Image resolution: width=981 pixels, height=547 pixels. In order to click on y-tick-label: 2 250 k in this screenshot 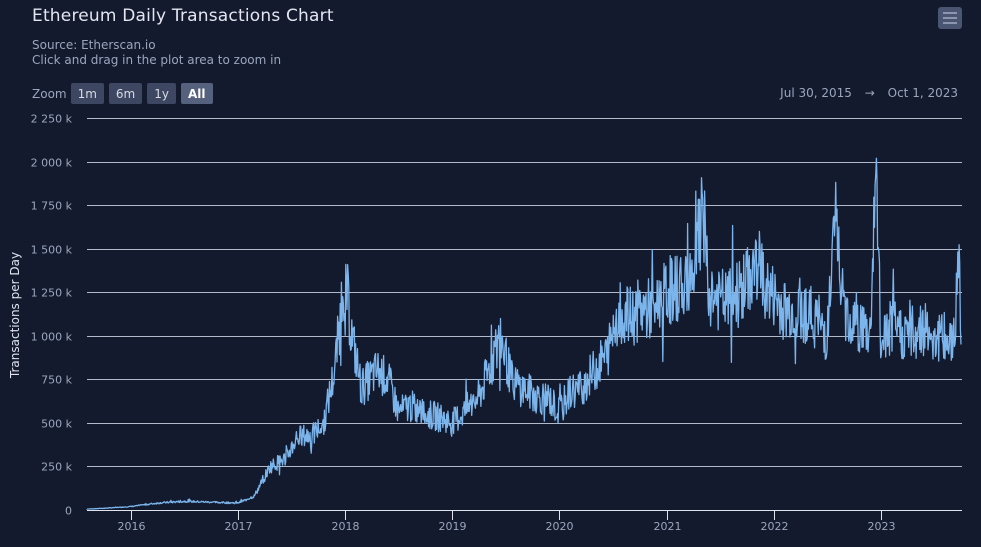, I will do `click(52, 119)`.